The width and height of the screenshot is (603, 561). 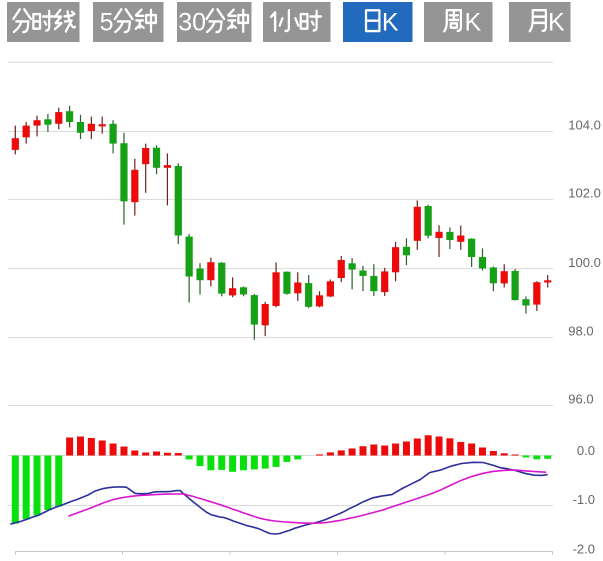 What do you see at coordinates (584, 125) in the screenshot?
I see `svg-text: 104.0` at bounding box center [584, 125].